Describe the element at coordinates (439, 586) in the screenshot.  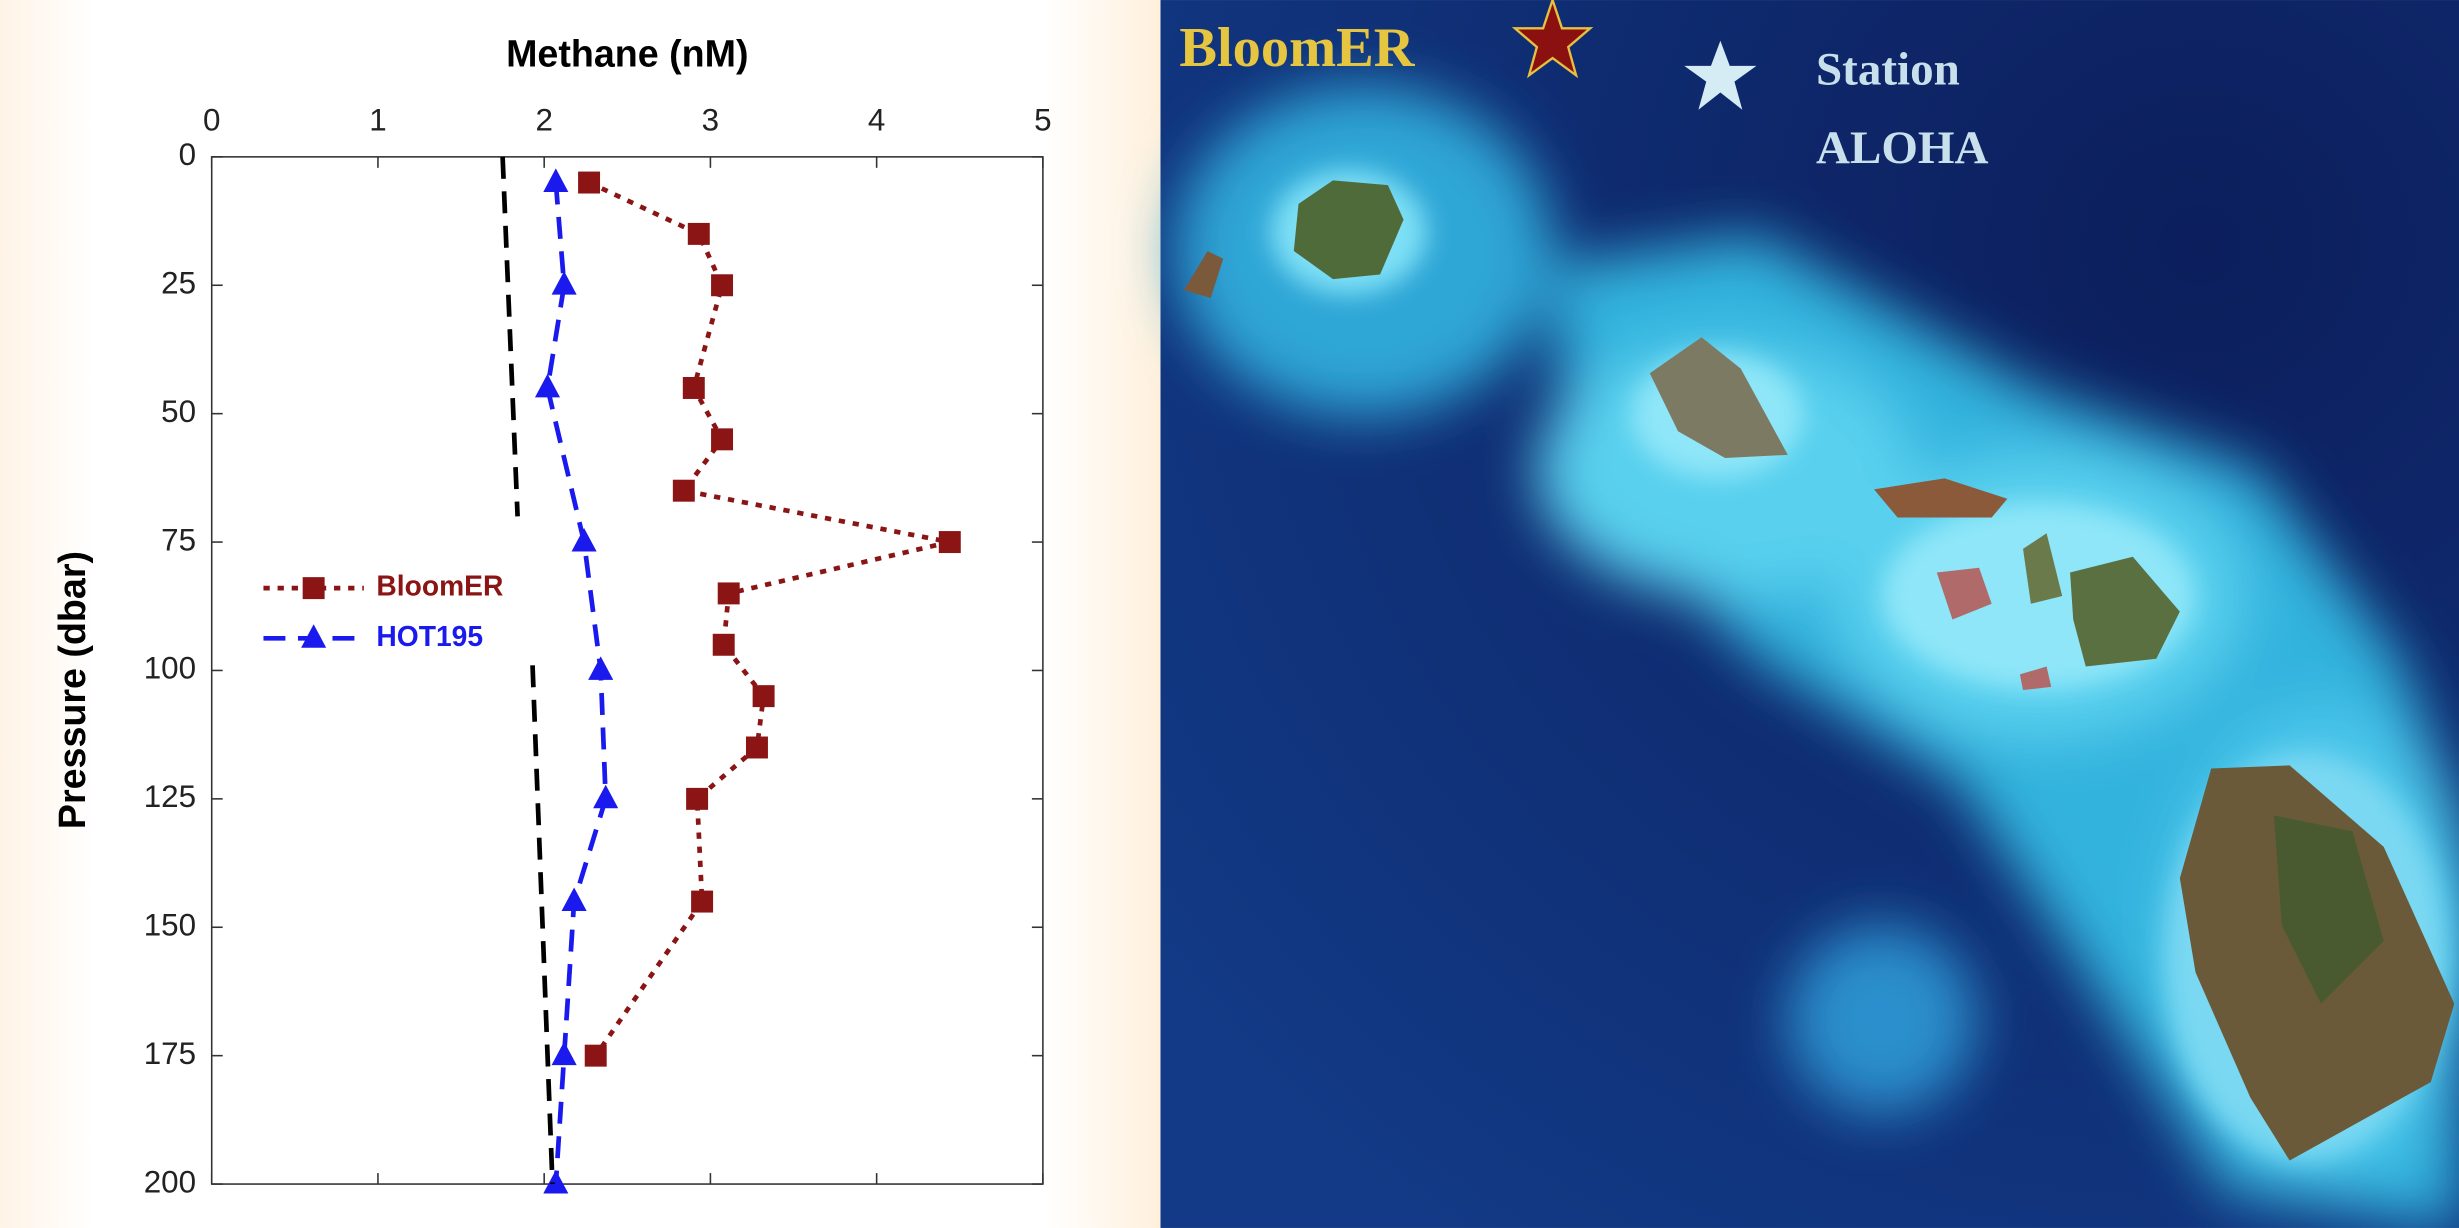
I see `legend-label: BloomER` at that location.